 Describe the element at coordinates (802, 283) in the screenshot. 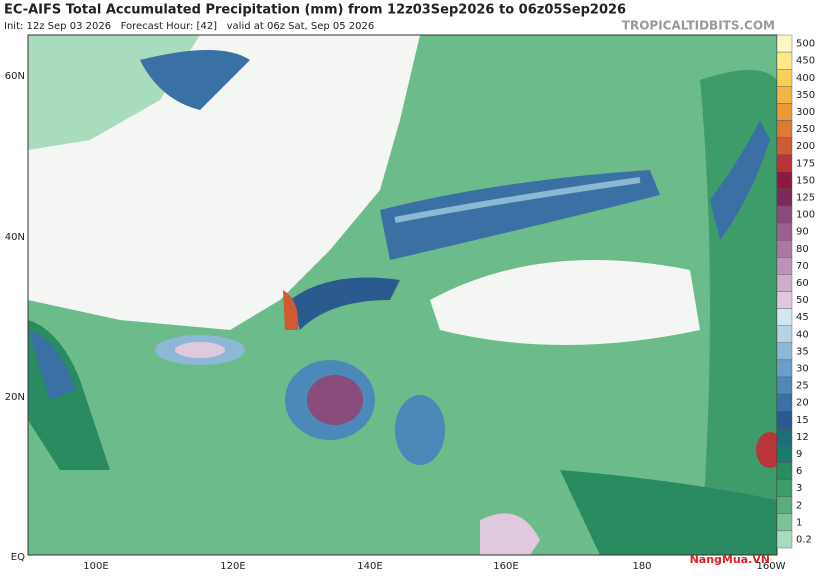

I see `colorbar-label: 60` at that location.